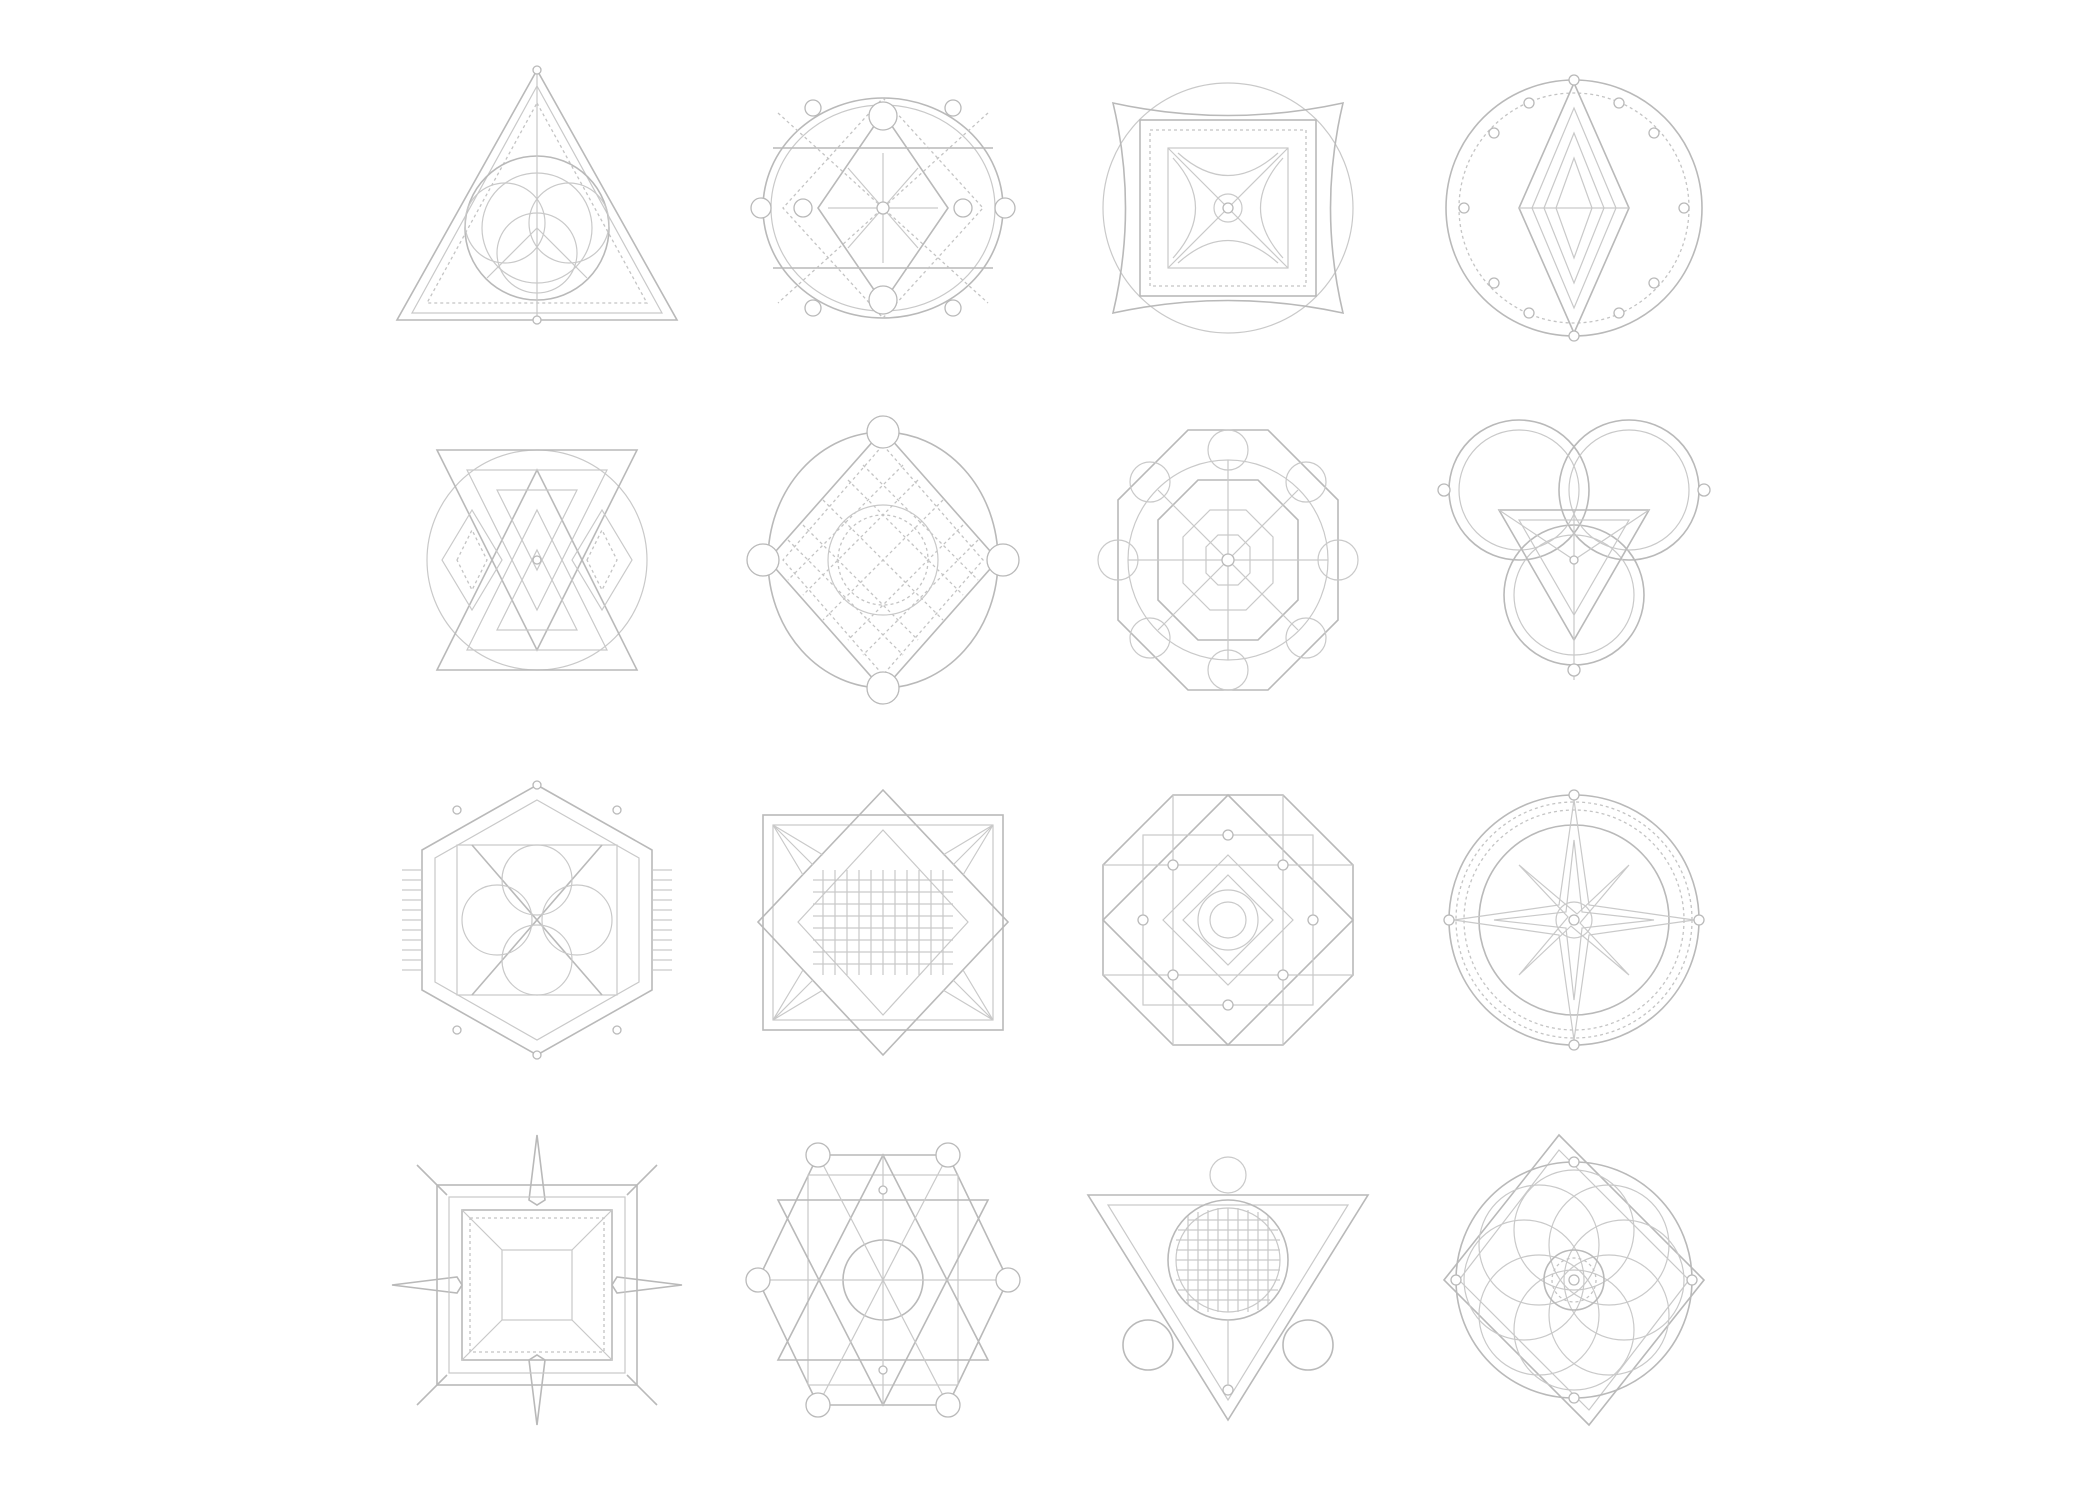 This screenshot has height=1500, width=2100. Describe the element at coordinates (1574, 1280) in the screenshot. I see `rosette-diamond-seal-icon` at that location.